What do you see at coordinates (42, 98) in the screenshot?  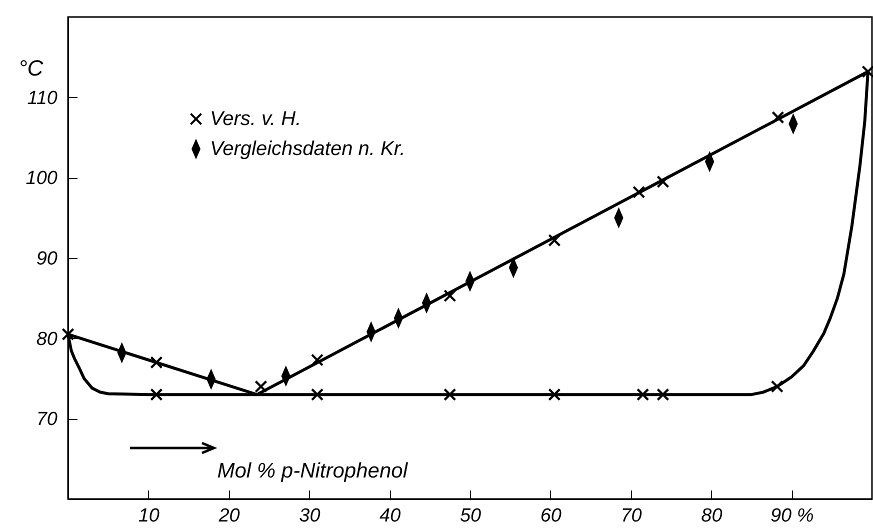 I see `y-tick-label: 110` at bounding box center [42, 98].